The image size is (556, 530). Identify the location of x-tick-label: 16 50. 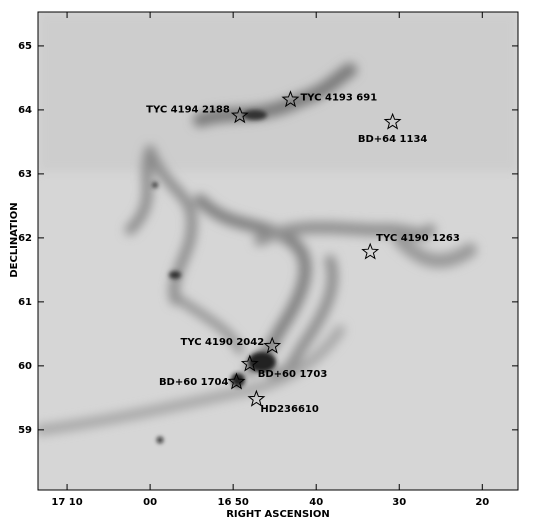
(232, 502).